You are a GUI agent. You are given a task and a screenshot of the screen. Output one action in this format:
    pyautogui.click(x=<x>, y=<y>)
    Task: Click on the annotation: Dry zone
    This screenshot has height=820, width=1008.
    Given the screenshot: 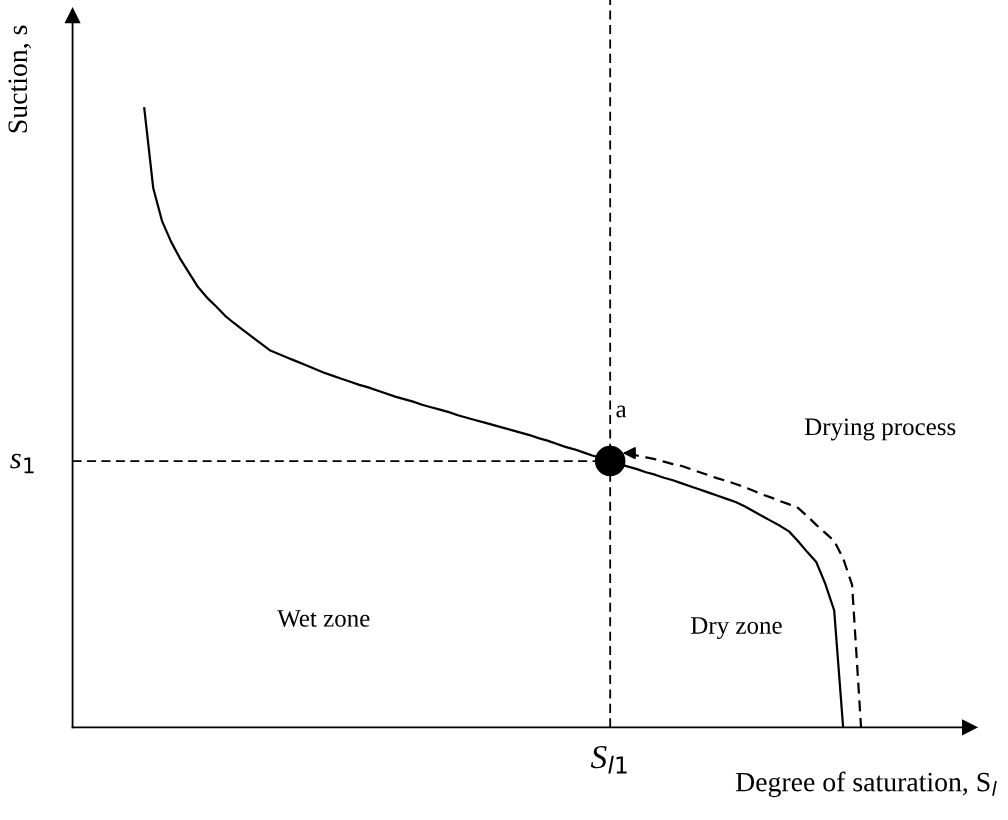 What is the action you would take?
    pyautogui.click(x=736, y=628)
    